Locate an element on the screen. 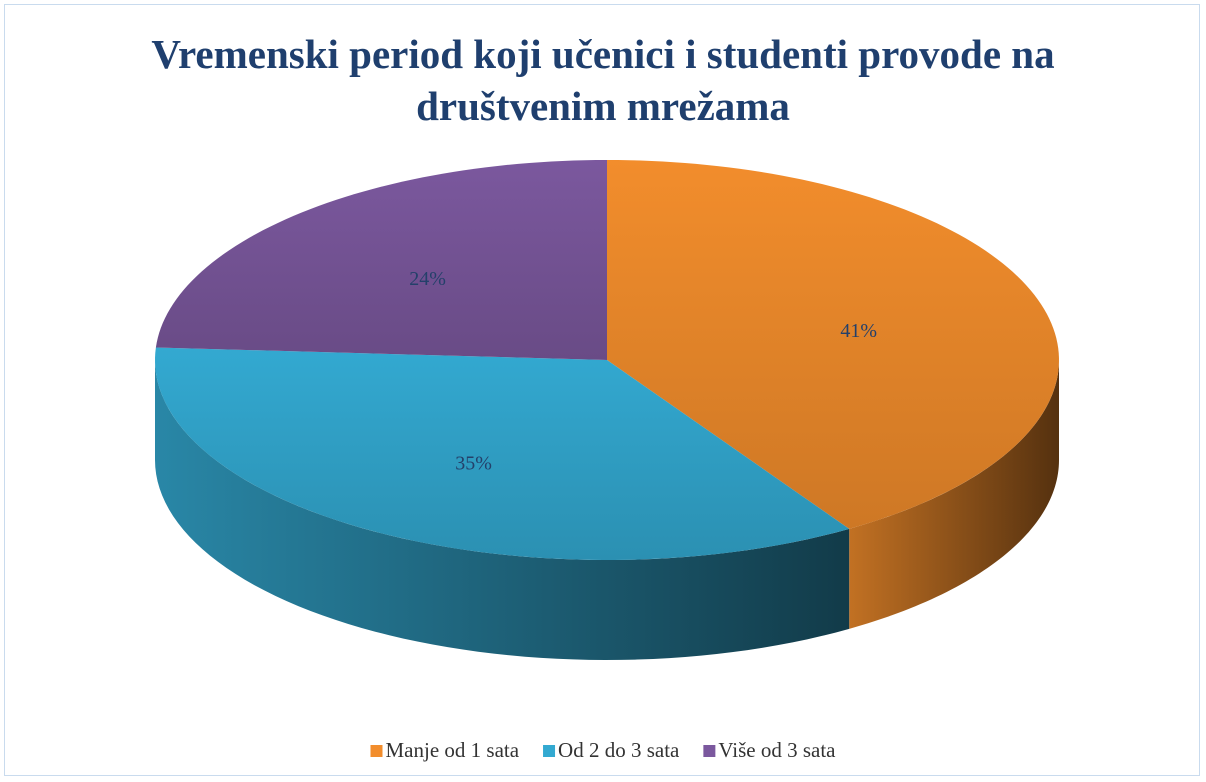 Image resolution: width=1206 pixels, height=782 pixels. slice is located at coordinates (381, 260).